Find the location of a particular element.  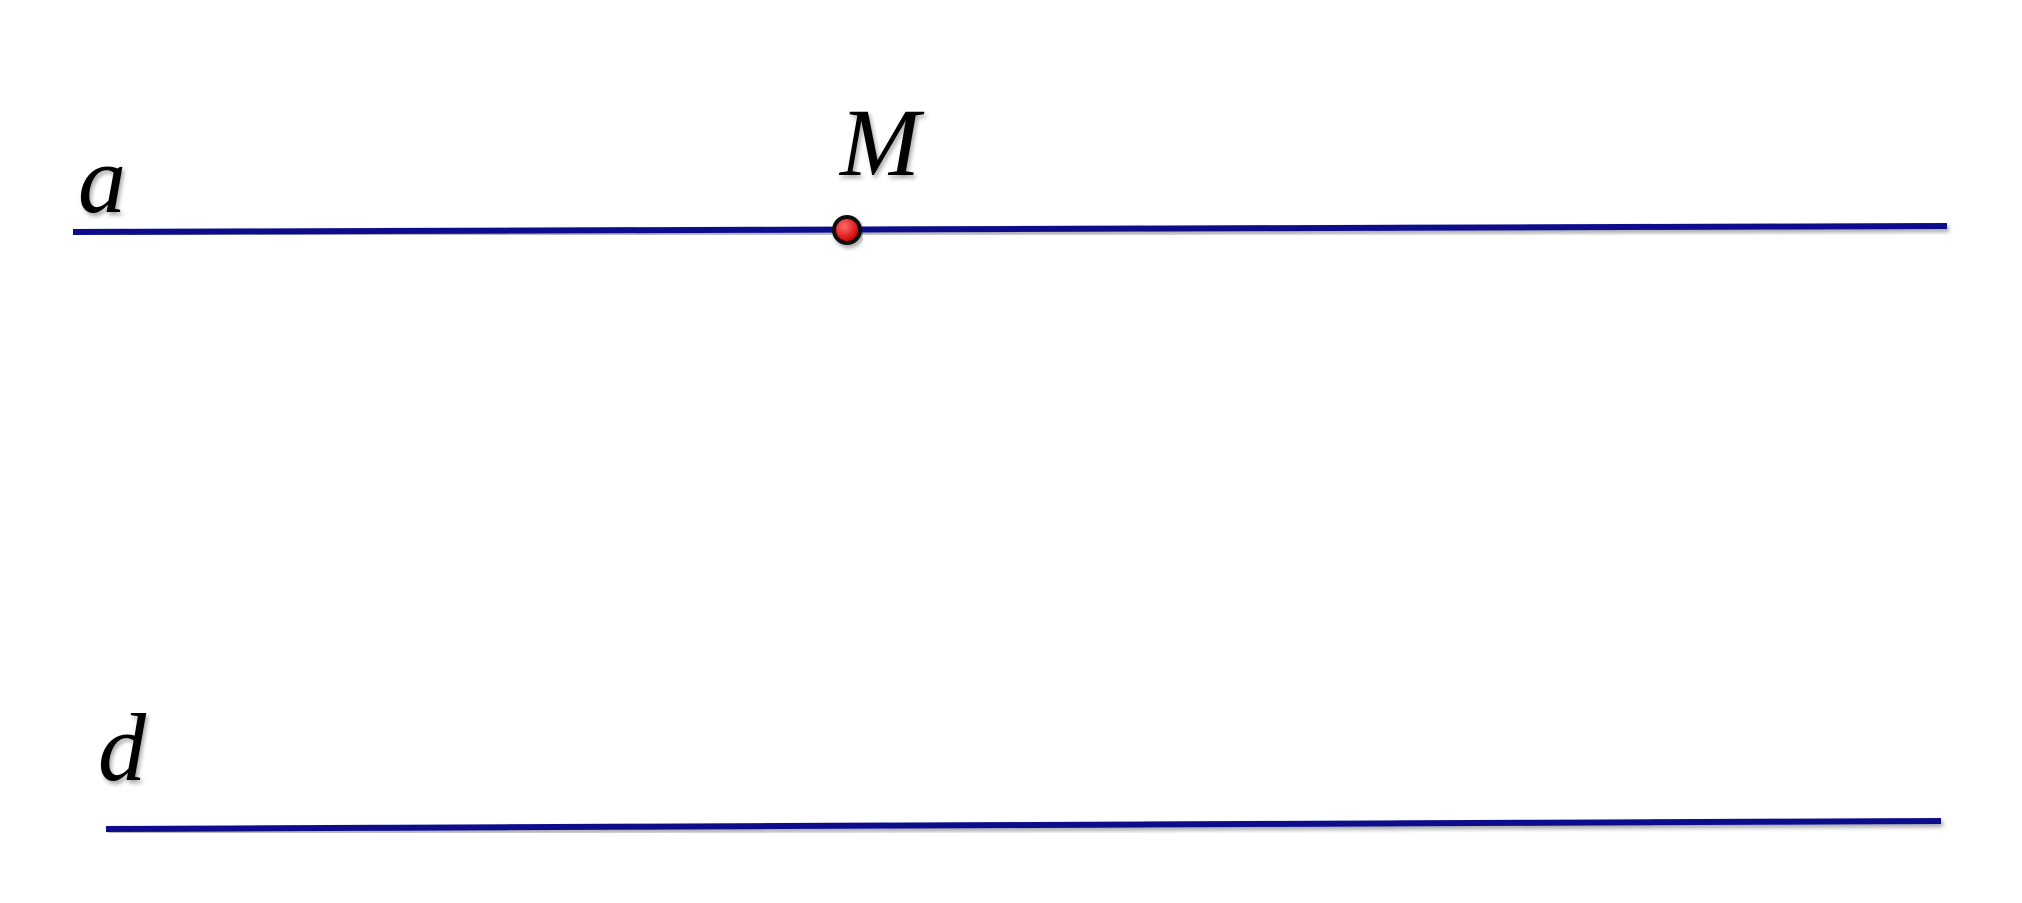

label-a: a is located at coordinates (102, 179).